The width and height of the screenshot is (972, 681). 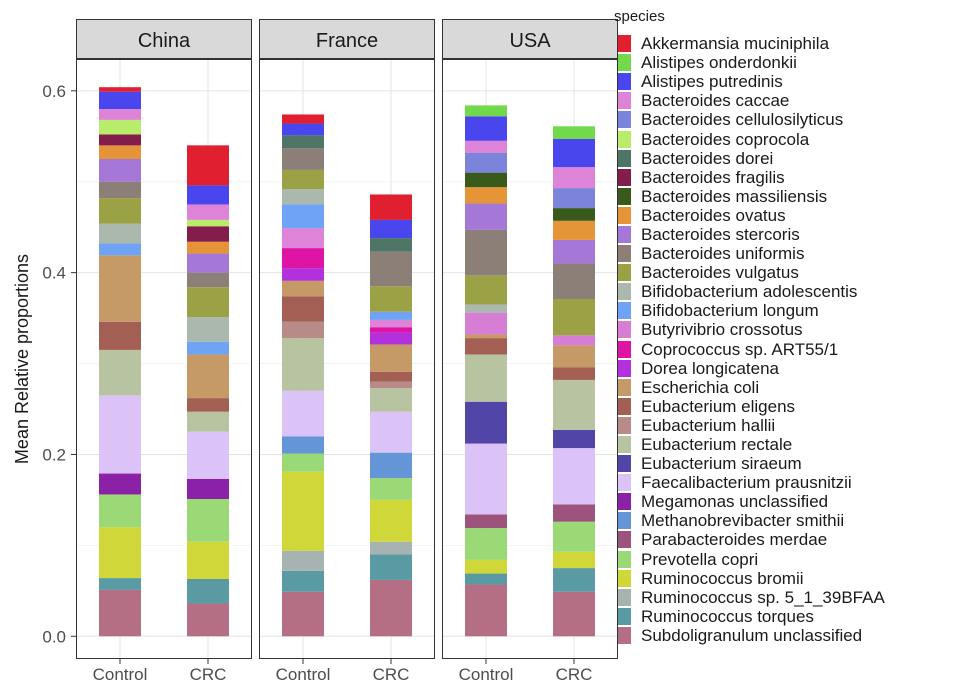 I want to click on legend-item: Faecalibacterium prausnitzii, so click(x=791, y=482).